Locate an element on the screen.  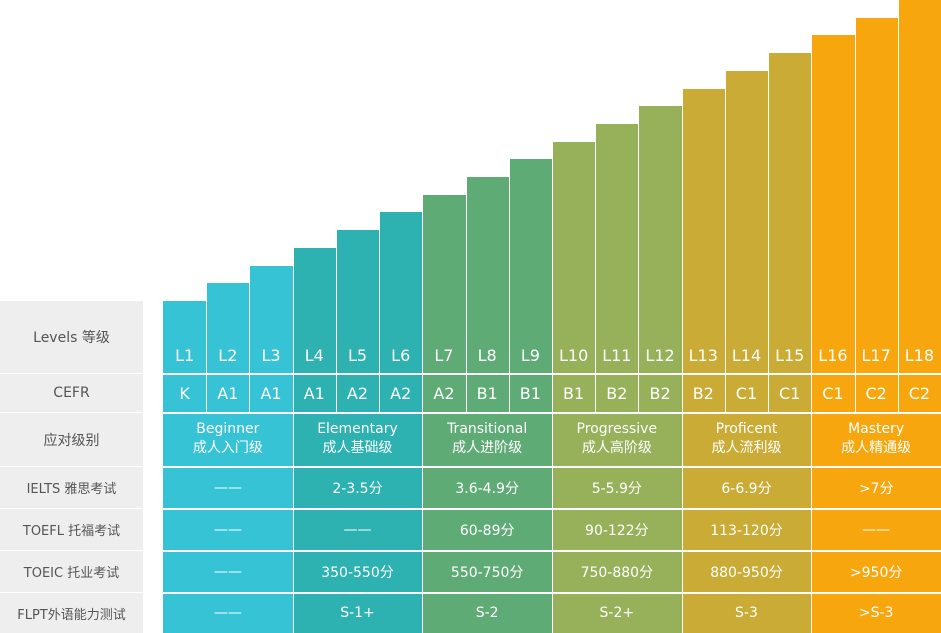
band-name-en: Beginner is located at coordinates (228, 429).